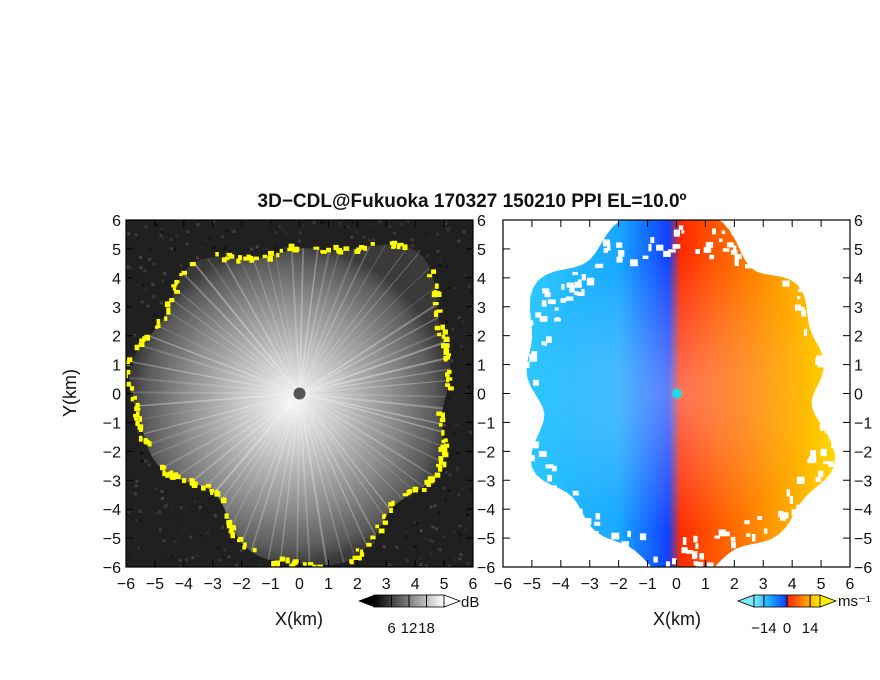 The height and width of the screenshot is (680, 880). I want to click on x-tick-label: 6, so click(473, 584).